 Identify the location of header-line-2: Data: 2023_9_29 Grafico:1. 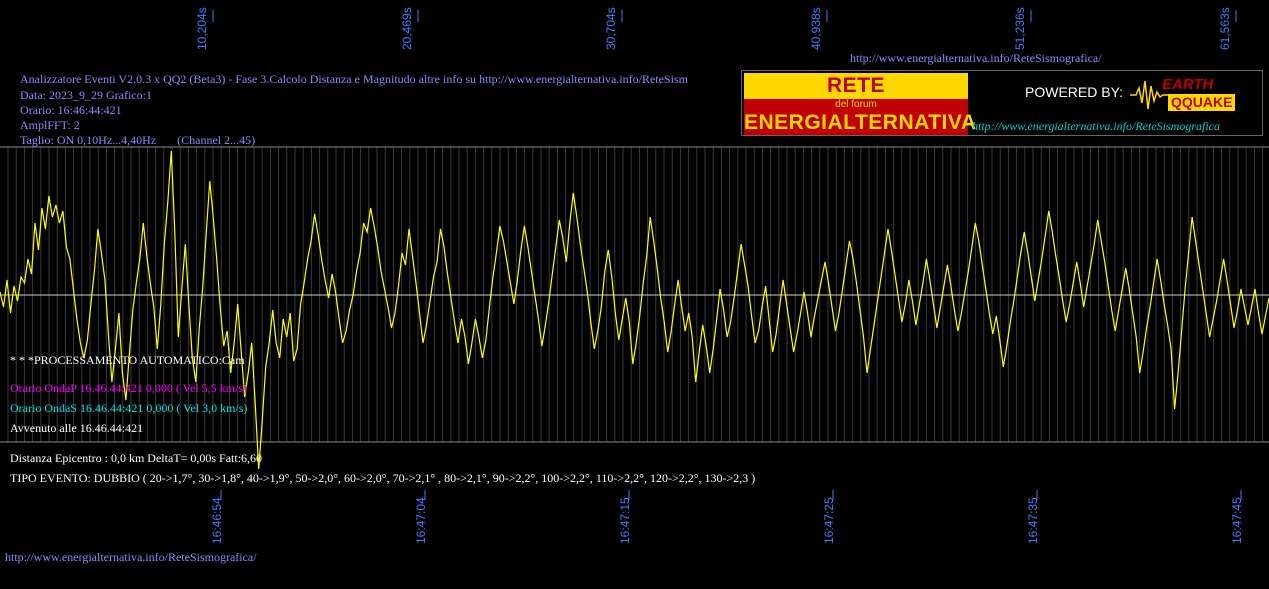
(86, 95).